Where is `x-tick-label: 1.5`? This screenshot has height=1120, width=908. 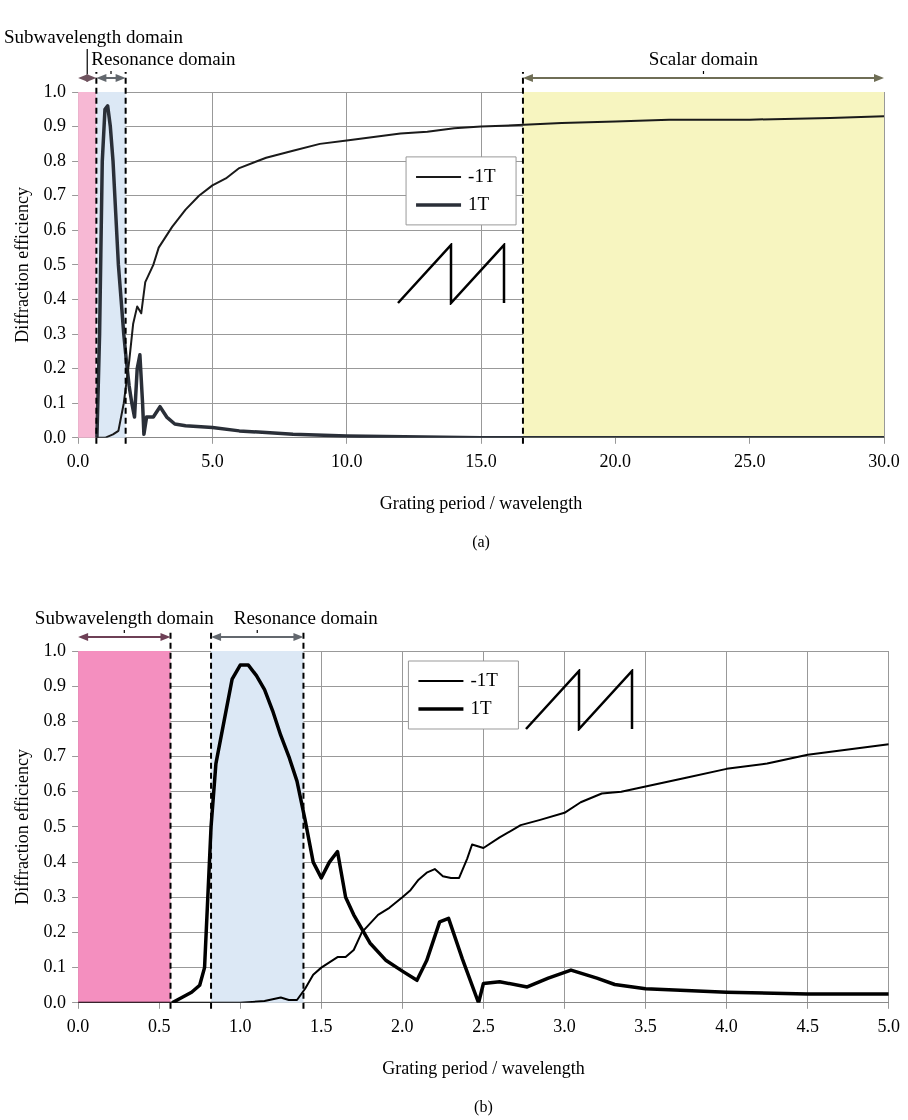 x-tick-label: 1.5 is located at coordinates (321, 1026).